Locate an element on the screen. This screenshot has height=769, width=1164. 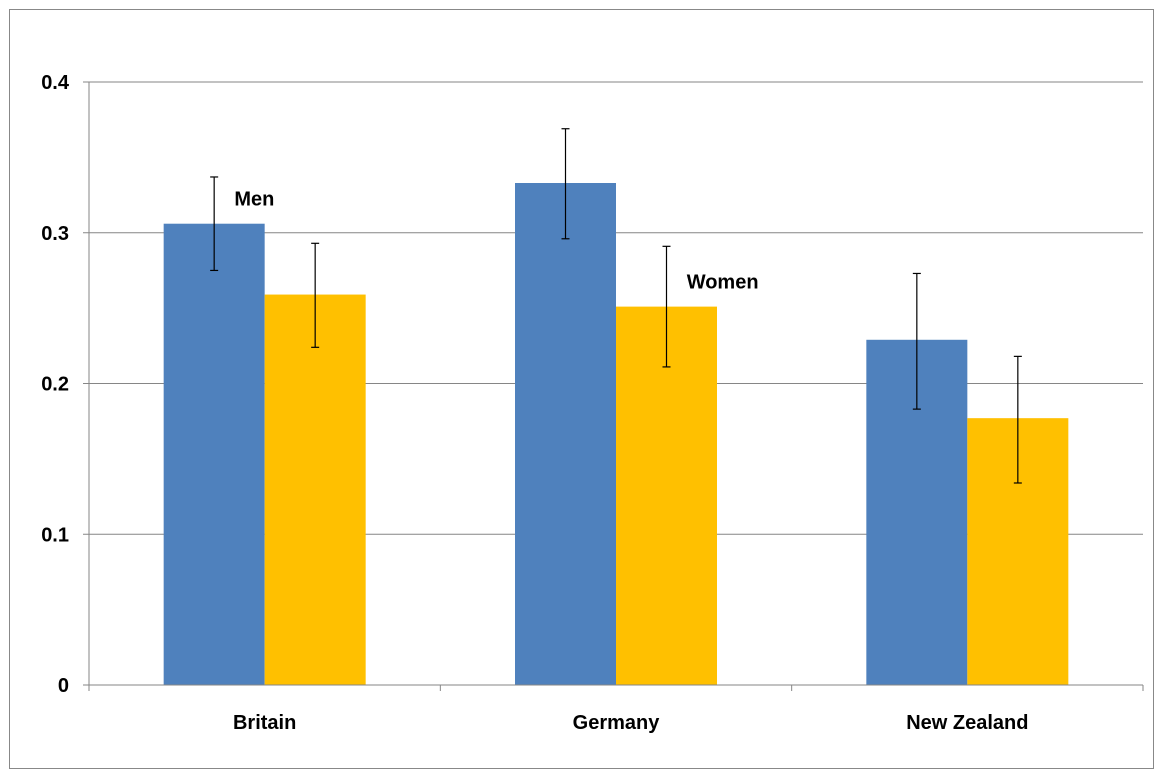
y-tick-label: 0 is located at coordinates (63, 686).